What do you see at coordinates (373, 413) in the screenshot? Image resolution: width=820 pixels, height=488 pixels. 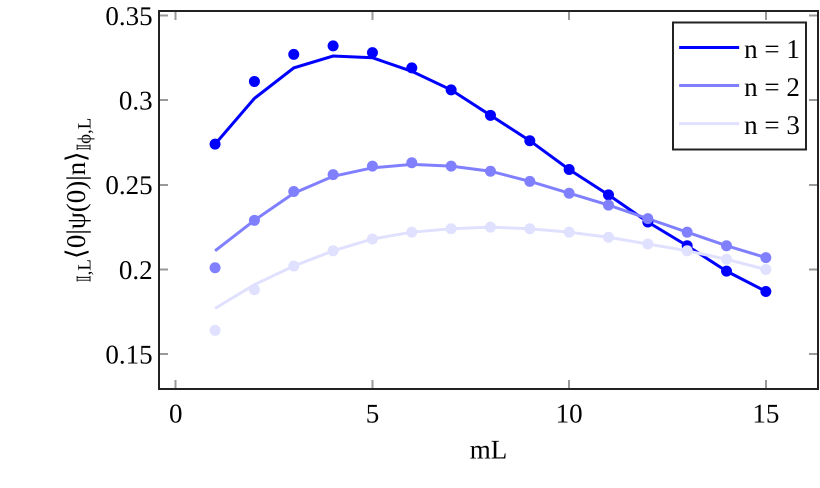 I see `x-tick-label: 5` at bounding box center [373, 413].